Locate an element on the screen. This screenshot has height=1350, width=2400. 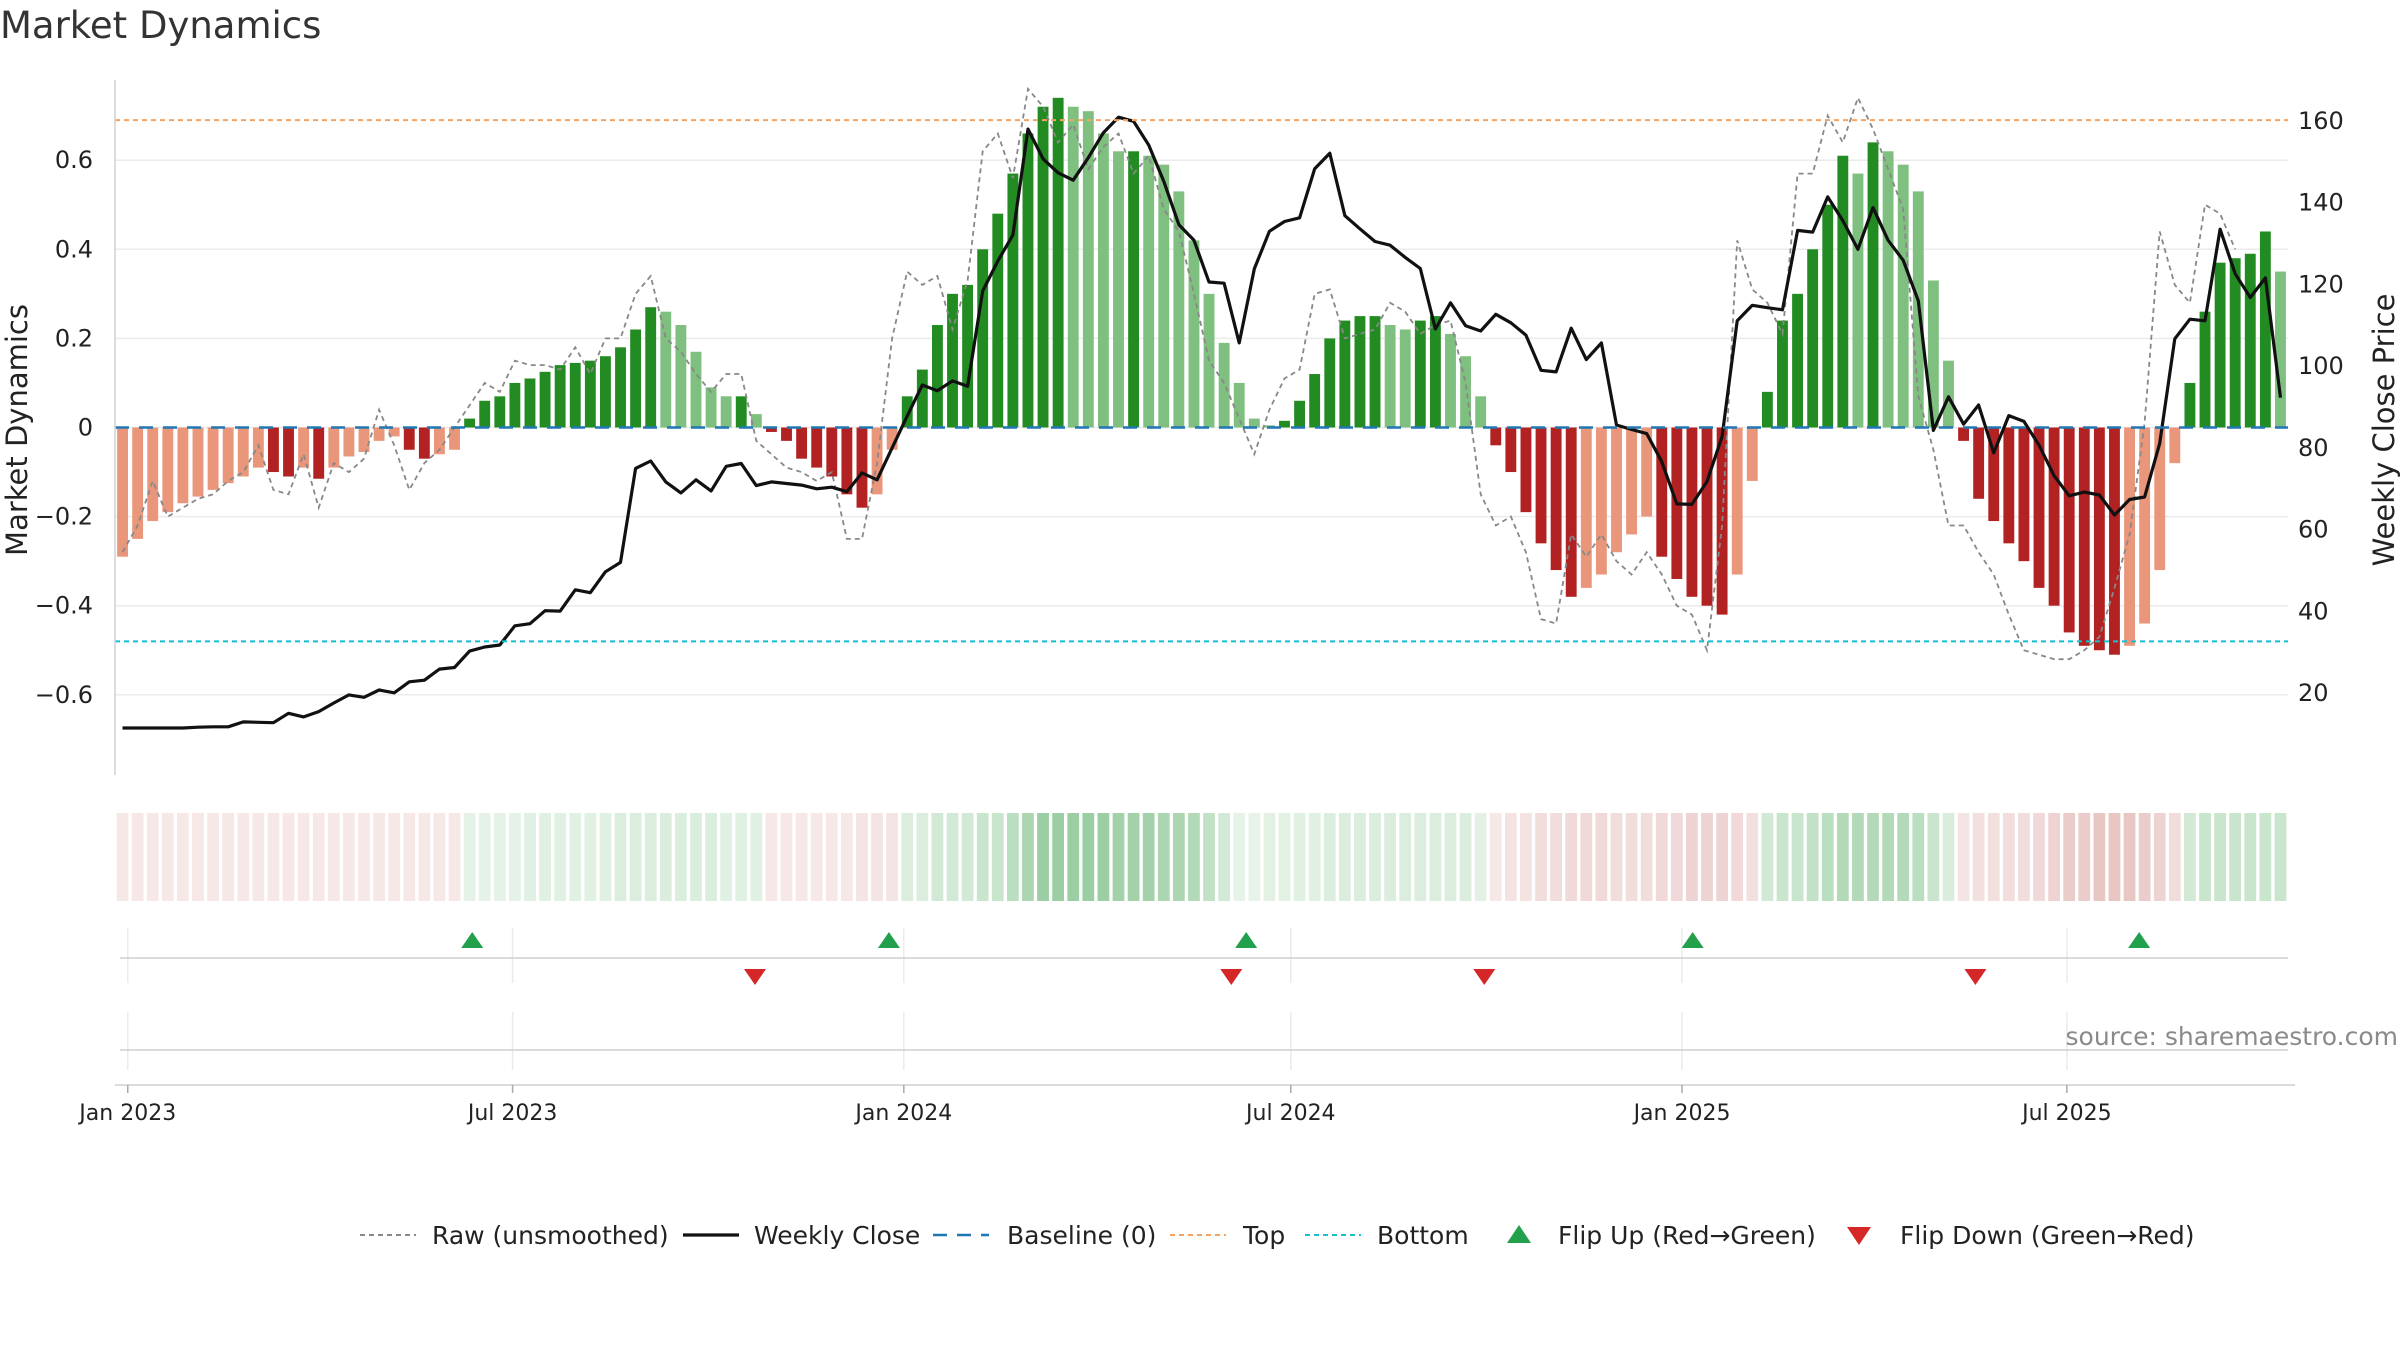
x-tick-label: Jan 2023 is located at coordinates (126, 1113).